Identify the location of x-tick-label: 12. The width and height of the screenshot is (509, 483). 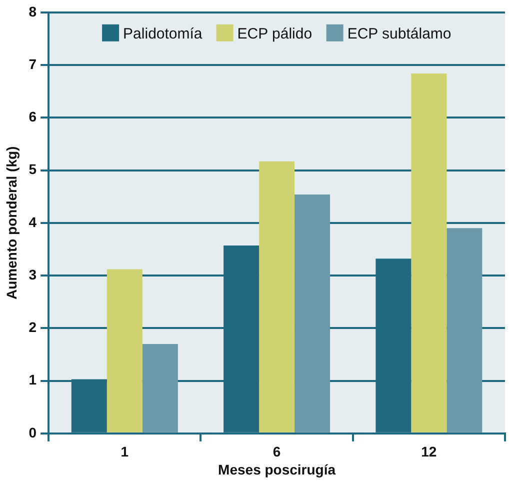
(429, 452).